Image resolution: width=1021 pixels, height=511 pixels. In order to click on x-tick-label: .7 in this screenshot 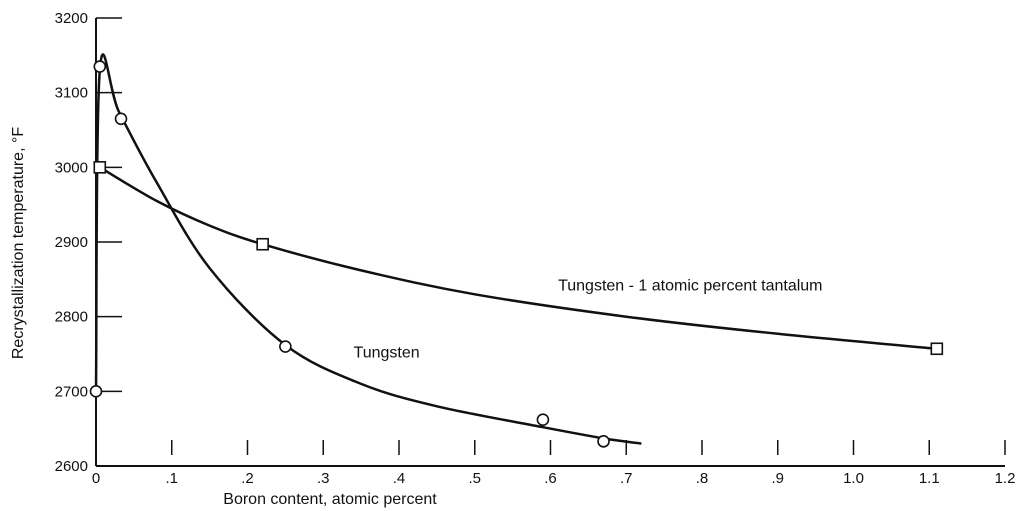, I will do `click(626, 478)`.